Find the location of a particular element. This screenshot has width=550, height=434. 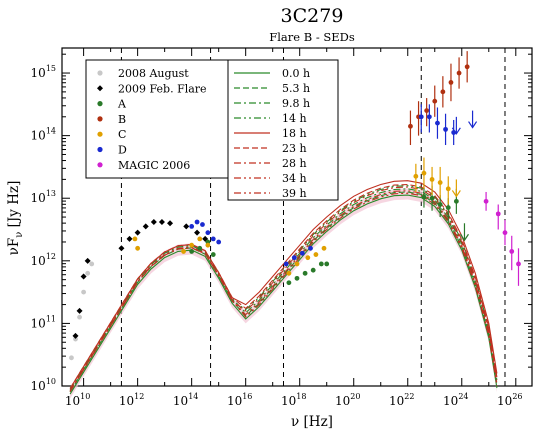

legend-models: 0.0 h 5.3 h 9.8 h 14 h 18 h 23 h 28 h 34 h 39 h is located at coordinates (283, 130).